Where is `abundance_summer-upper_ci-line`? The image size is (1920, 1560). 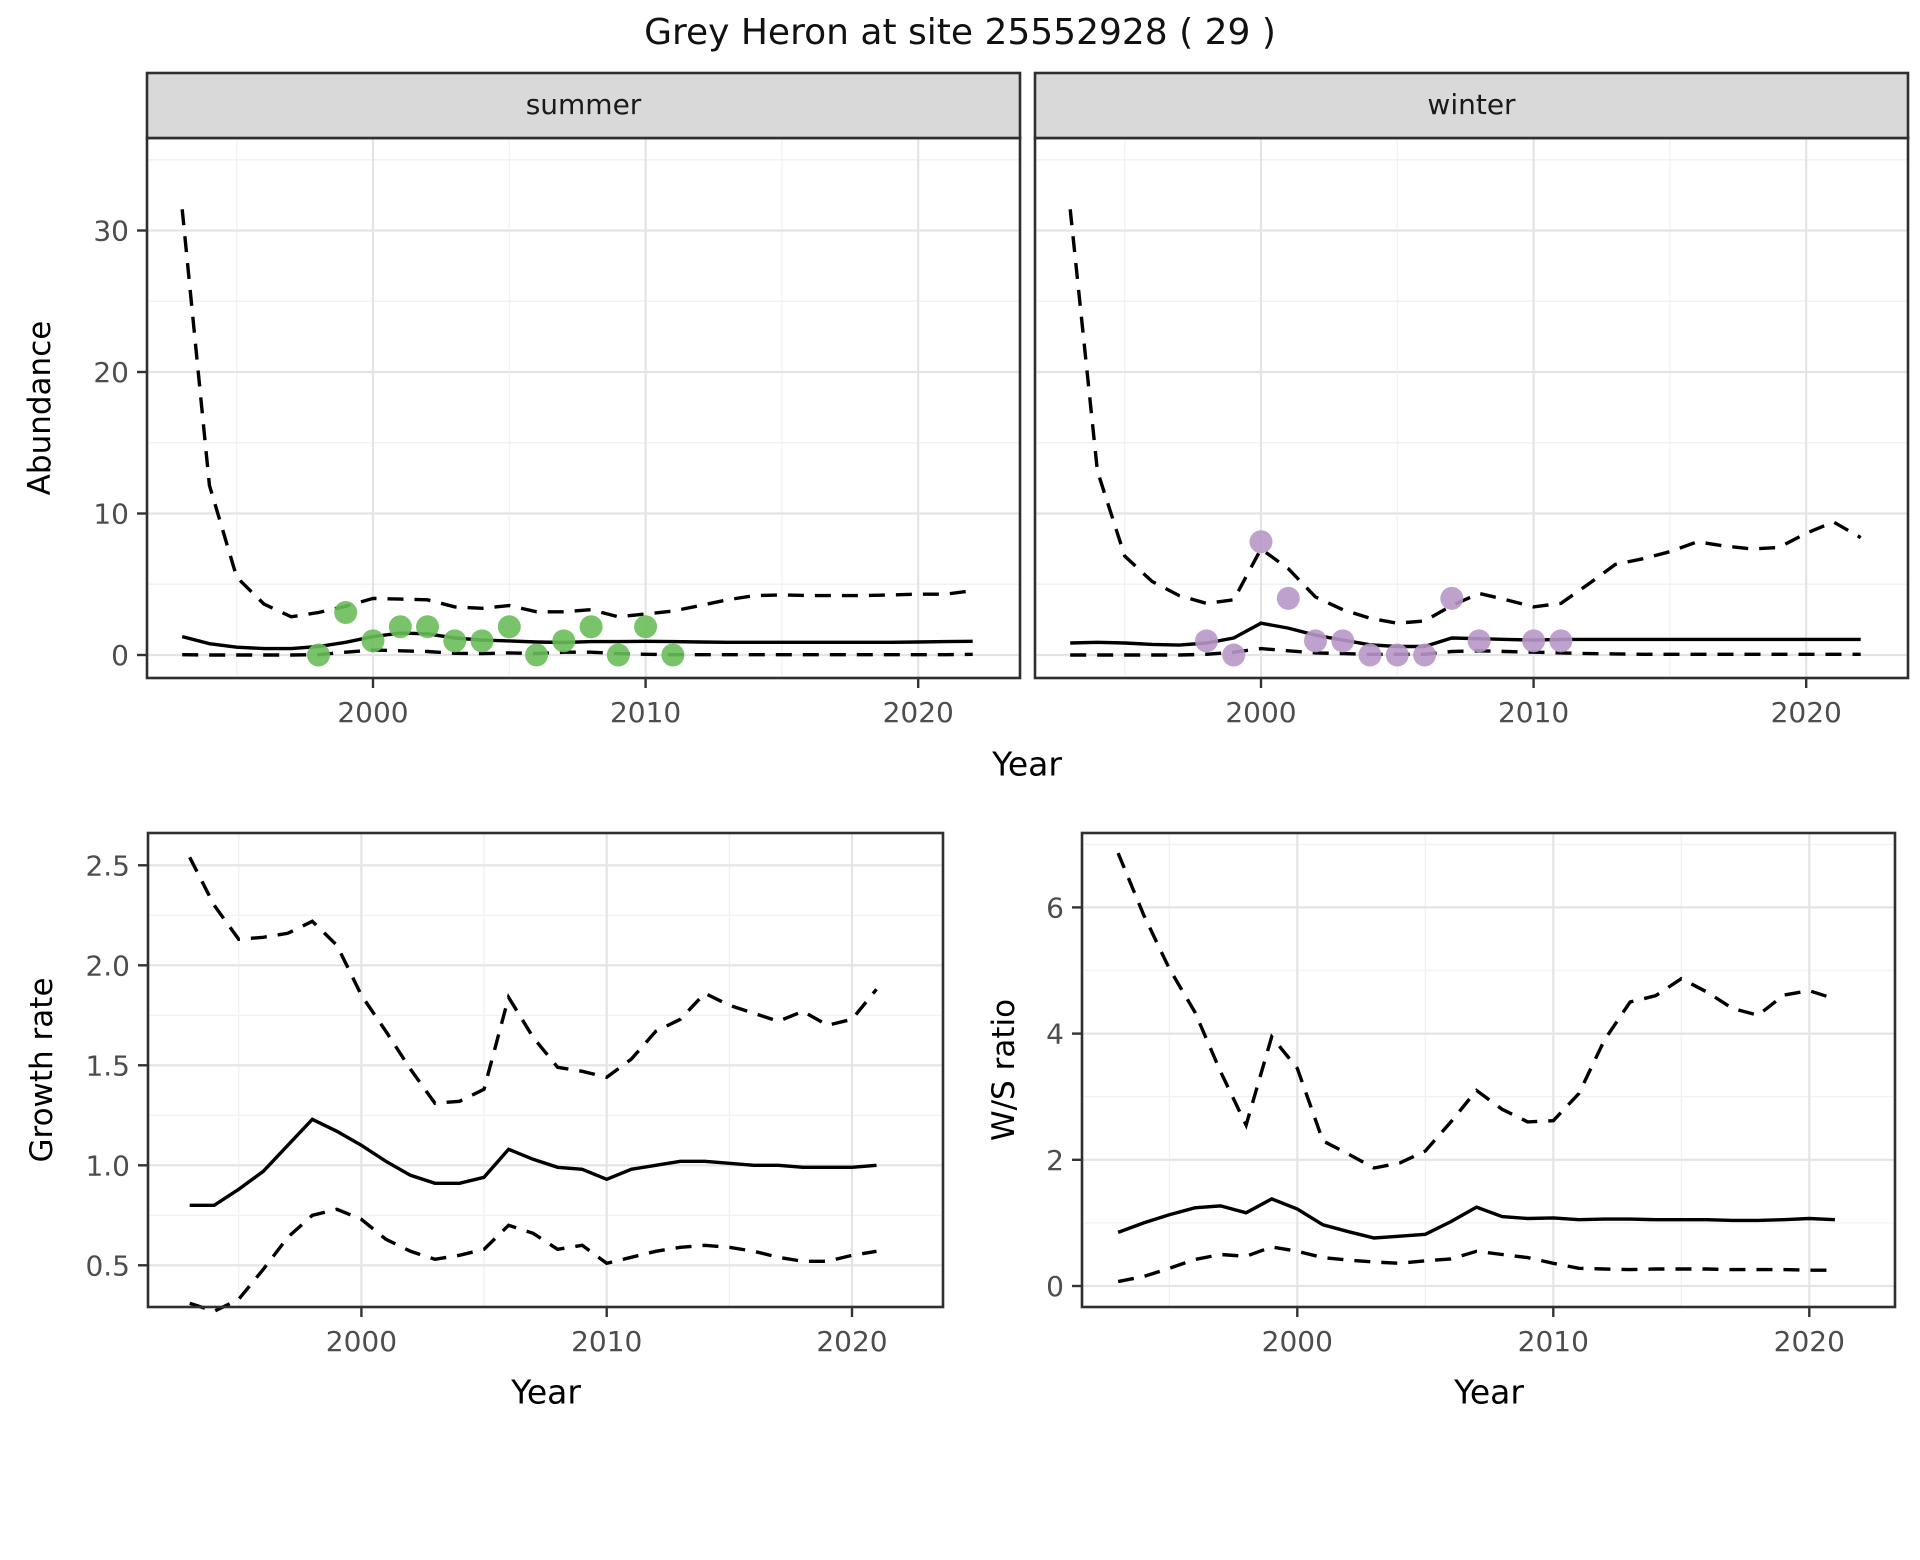
abundance_summer-upper_ci-line is located at coordinates (576, 414).